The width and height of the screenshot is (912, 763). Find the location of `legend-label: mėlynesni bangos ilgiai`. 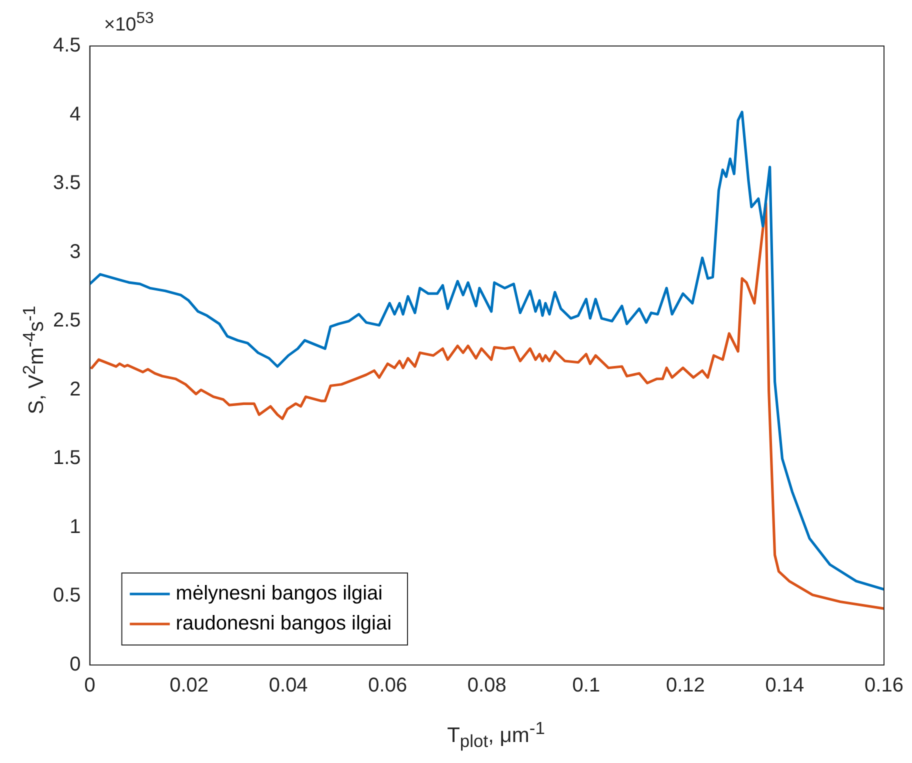

legend-label: mėlynesni bangos ilgiai is located at coordinates (279, 593).